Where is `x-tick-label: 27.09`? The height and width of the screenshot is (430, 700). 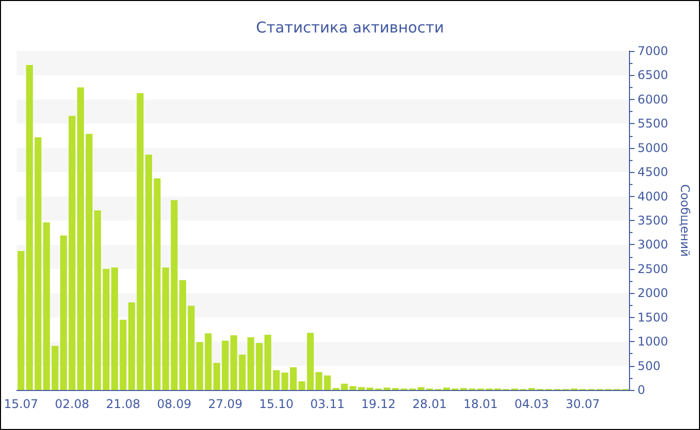
x-tick-label: 27.09 is located at coordinates (225, 404).